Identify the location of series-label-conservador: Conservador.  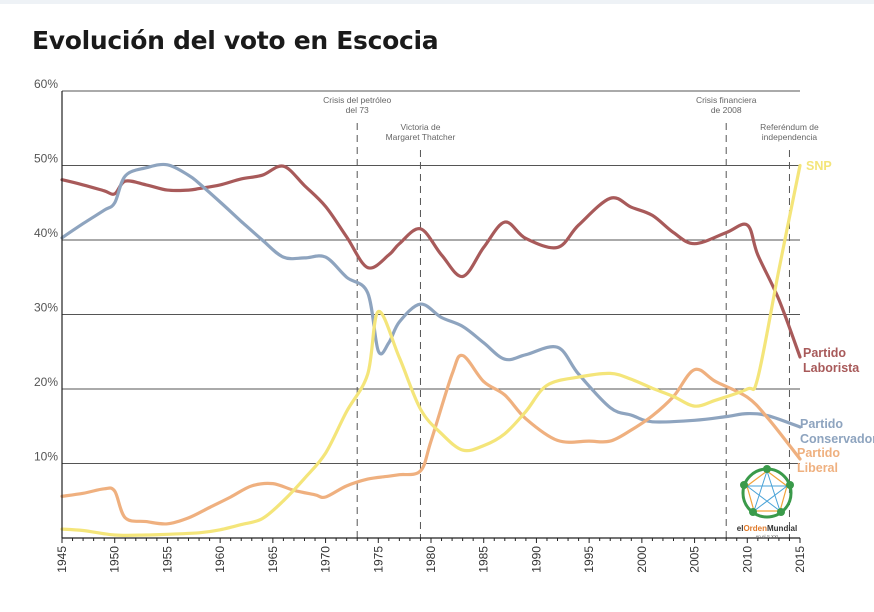
(837, 439).